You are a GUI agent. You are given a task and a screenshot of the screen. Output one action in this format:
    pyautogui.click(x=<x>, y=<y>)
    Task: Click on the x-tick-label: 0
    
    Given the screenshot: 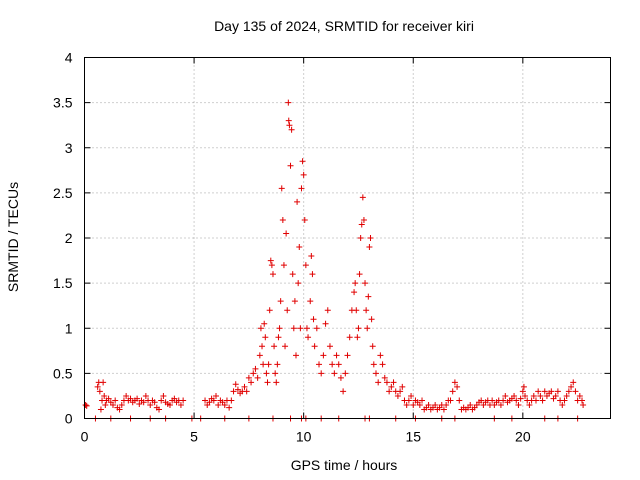 What is the action you would take?
    pyautogui.click(x=85, y=437)
    